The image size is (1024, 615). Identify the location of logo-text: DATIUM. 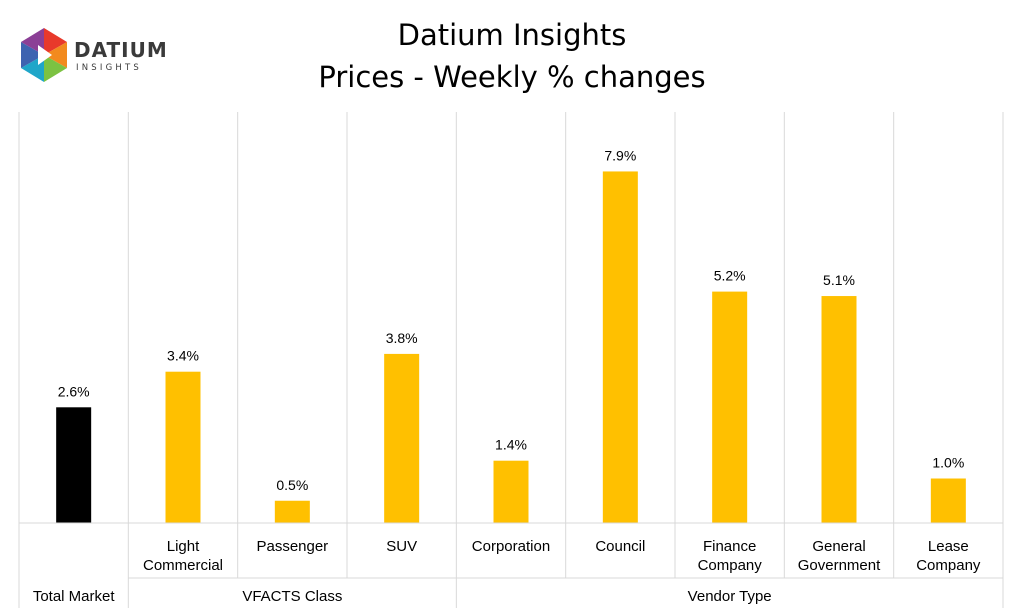
(121, 50).